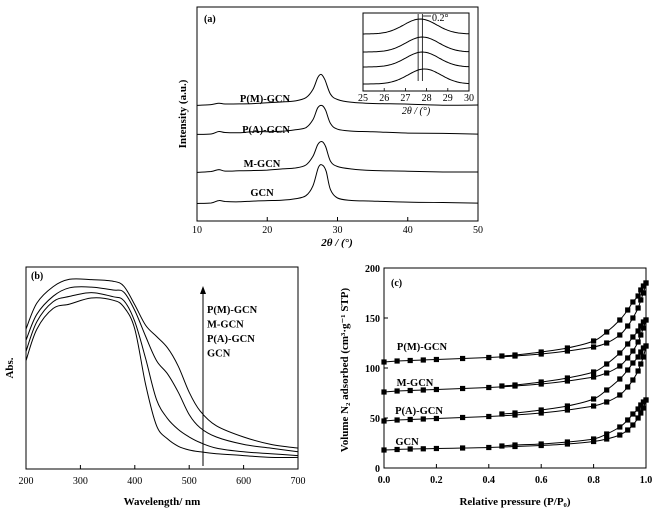  What do you see at coordinates (37, 276) in the screenshot?
I see `panel-b-label: (b)` at bounding box center [37, 276].